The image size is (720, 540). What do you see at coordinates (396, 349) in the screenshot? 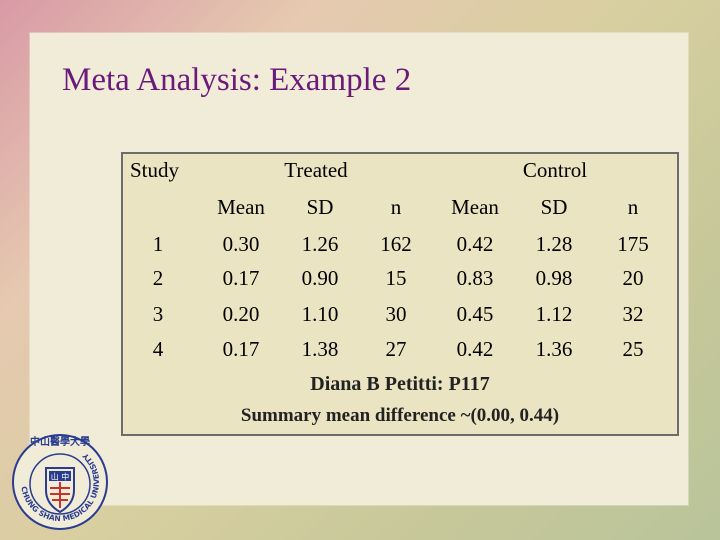
I see `table-cell: 27` at bounding box center [396, 349].